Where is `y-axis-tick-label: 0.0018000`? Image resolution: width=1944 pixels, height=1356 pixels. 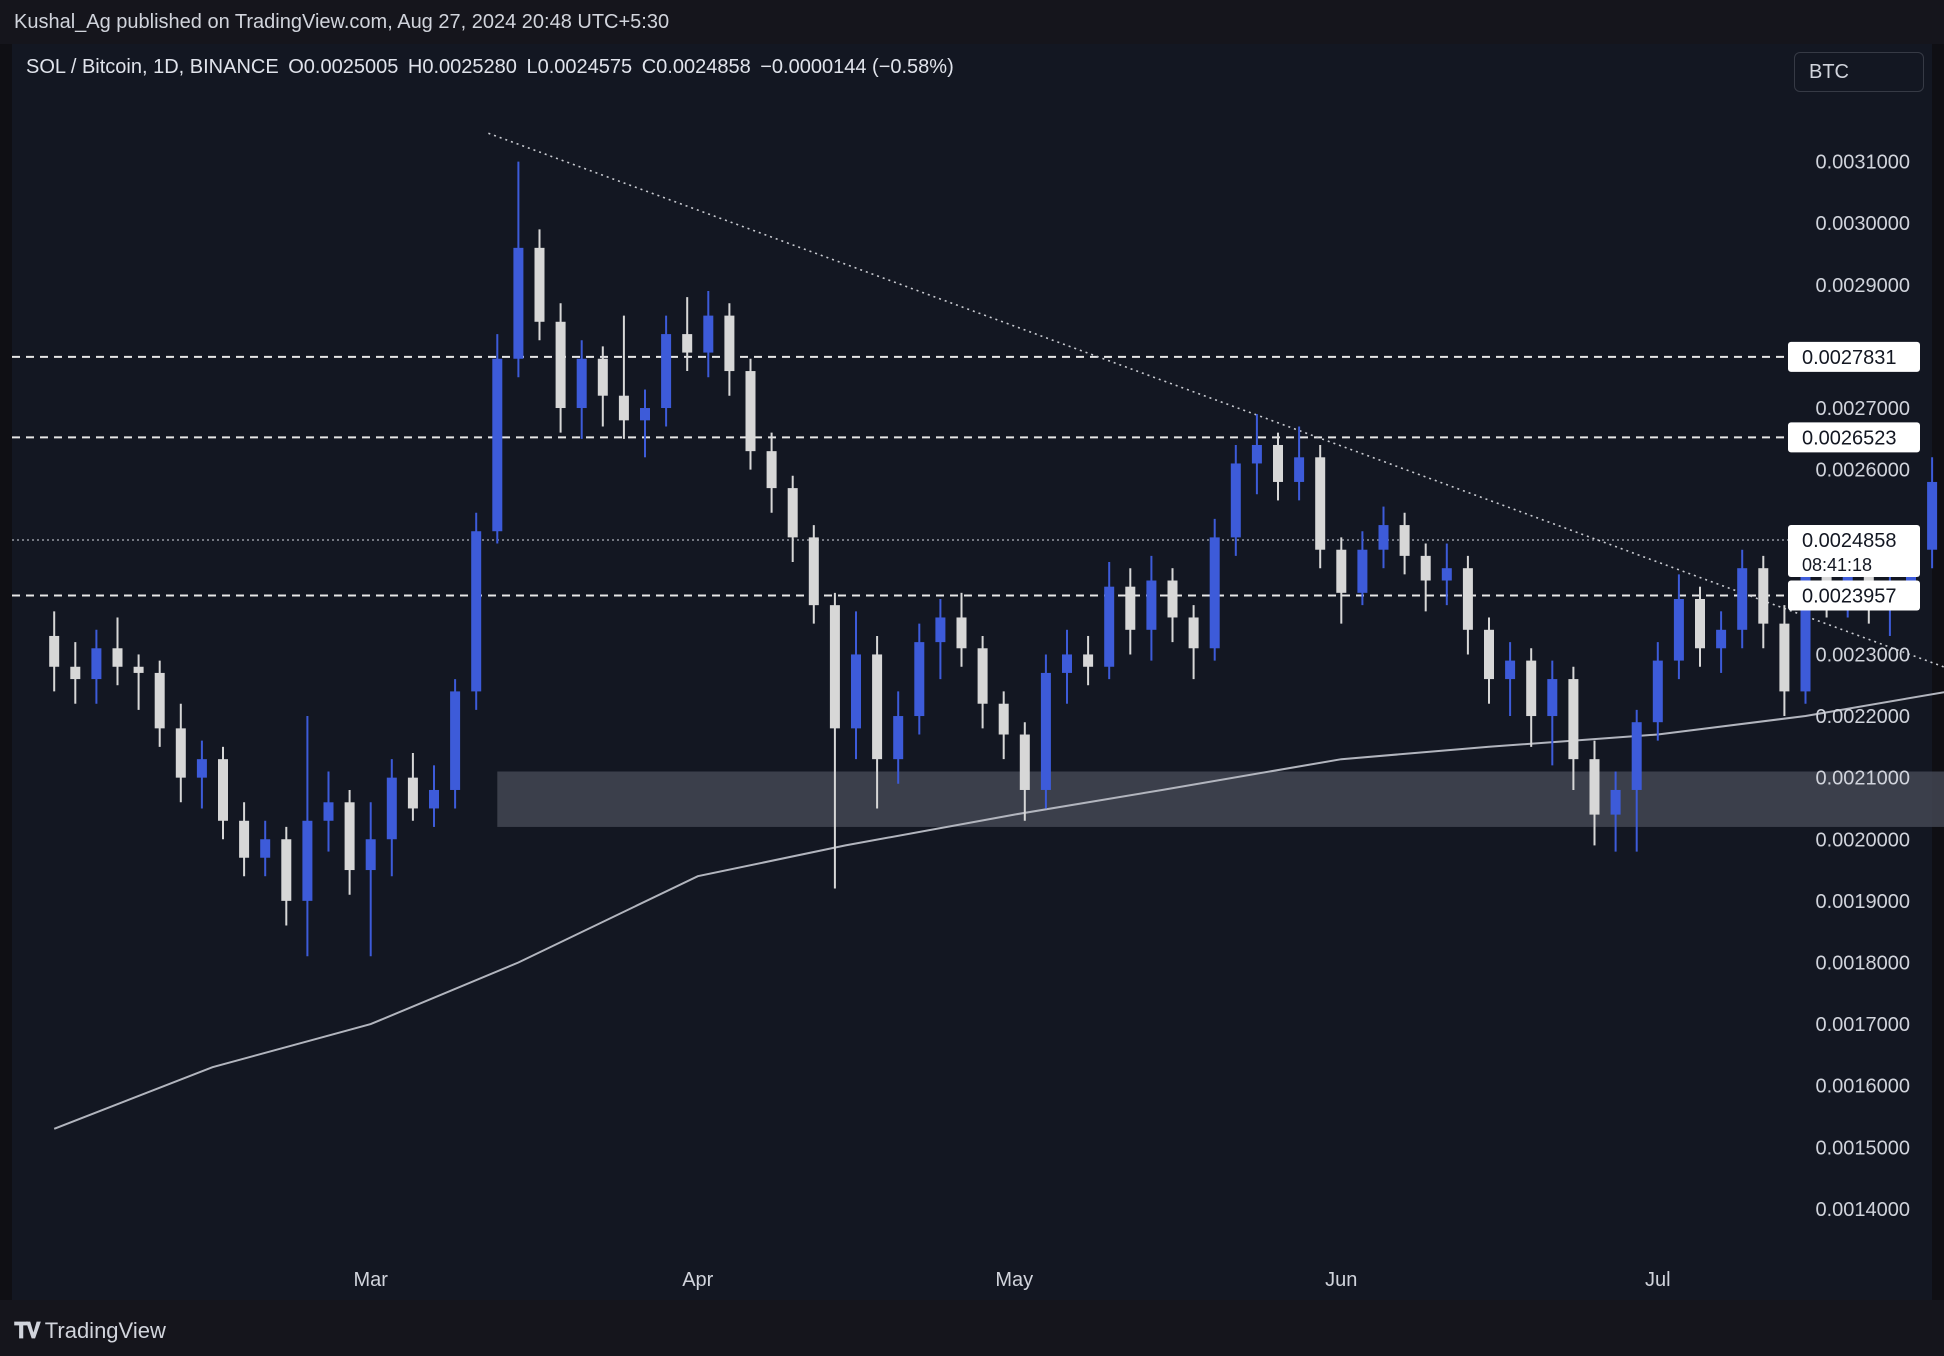
y-axis-tick-label: 0.0018000 is located at coordinates (1862, 963).